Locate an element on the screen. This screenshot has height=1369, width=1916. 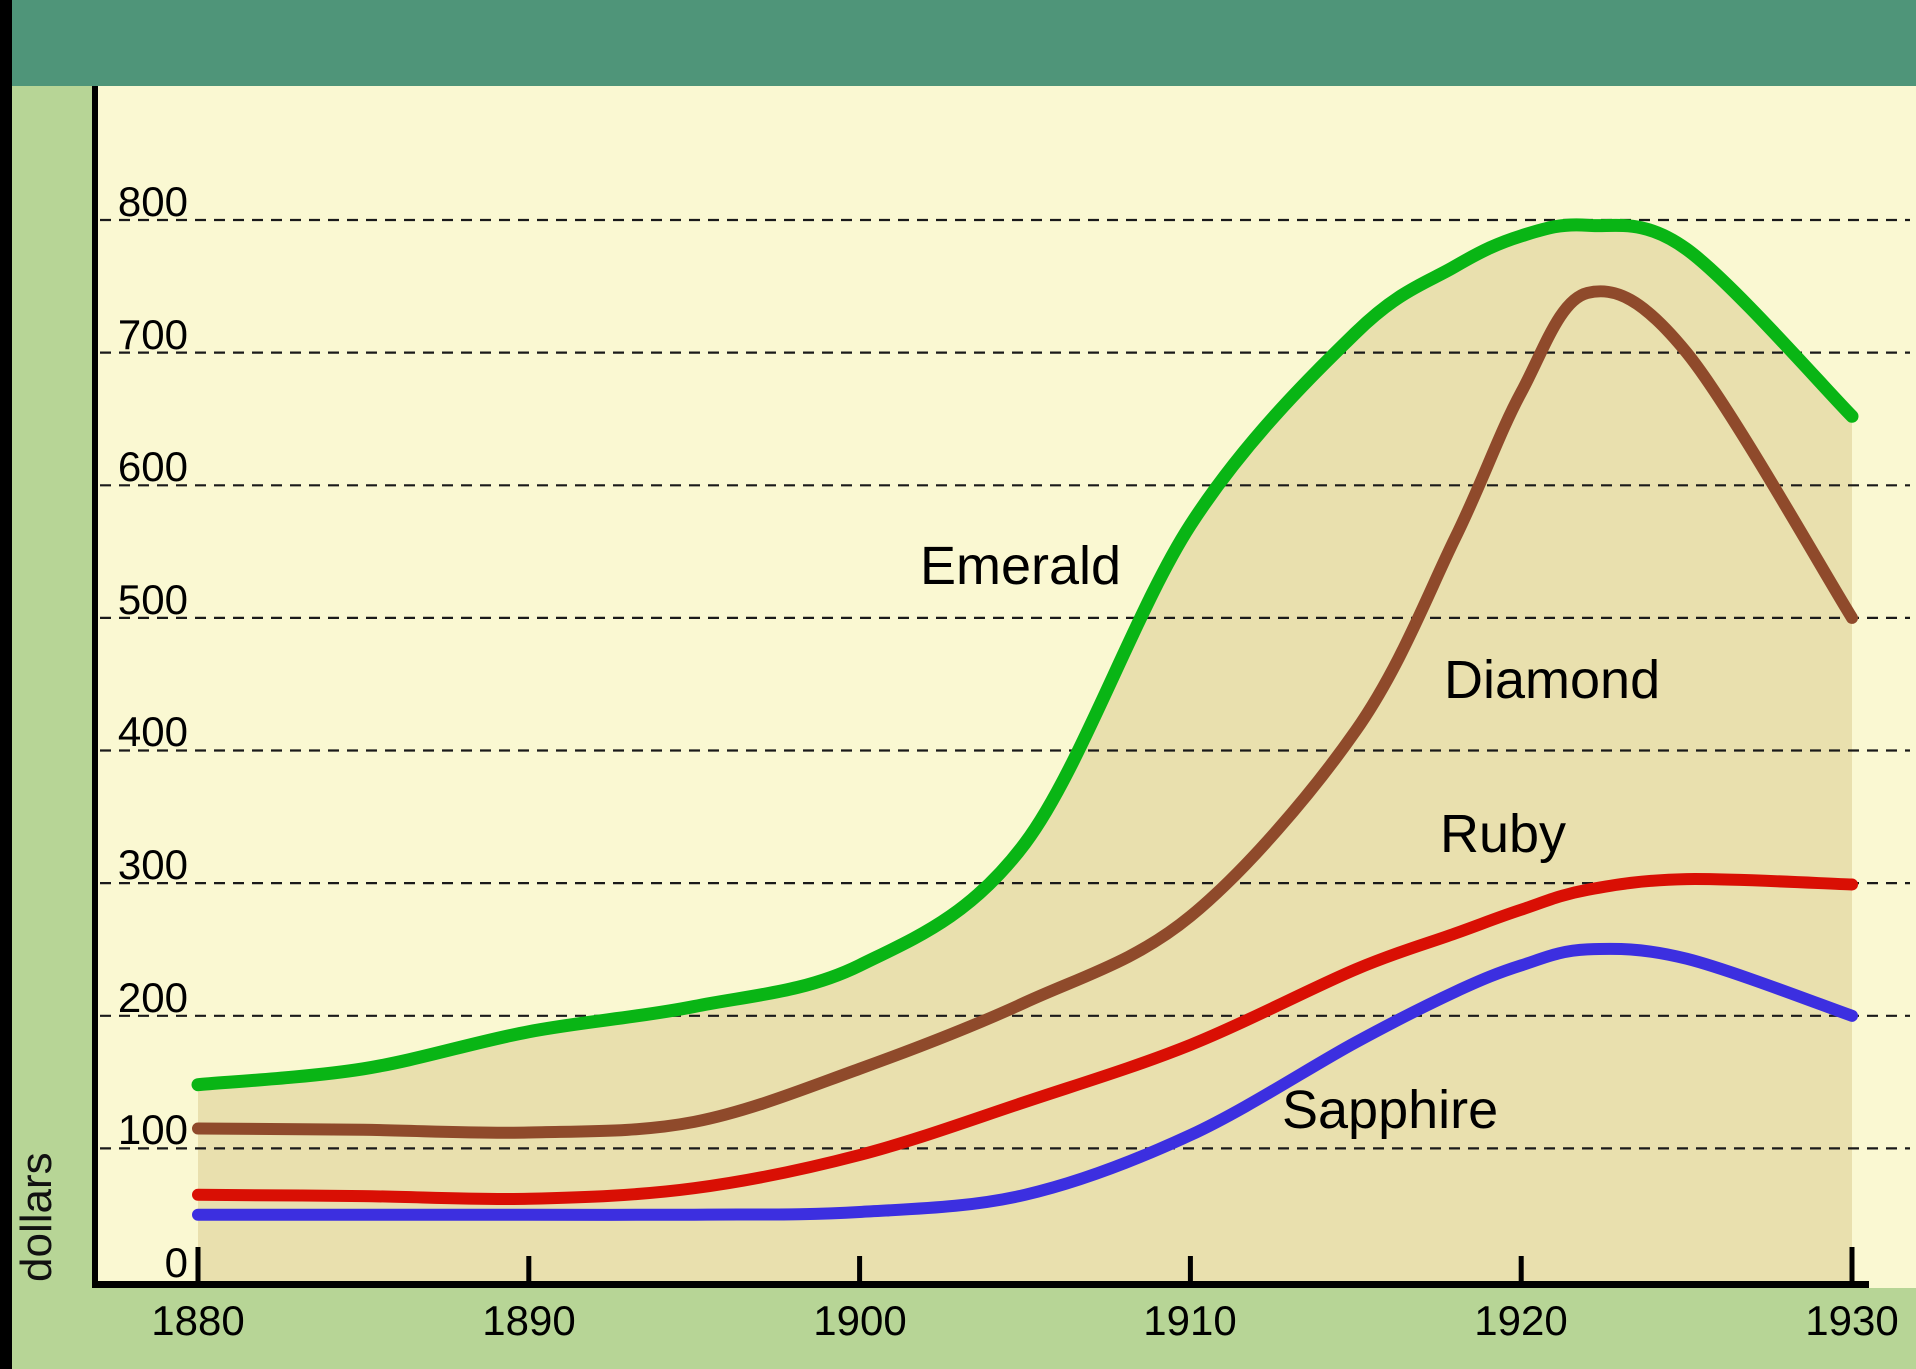
ytick-0: 0 is located at coordinates (176, 1262).